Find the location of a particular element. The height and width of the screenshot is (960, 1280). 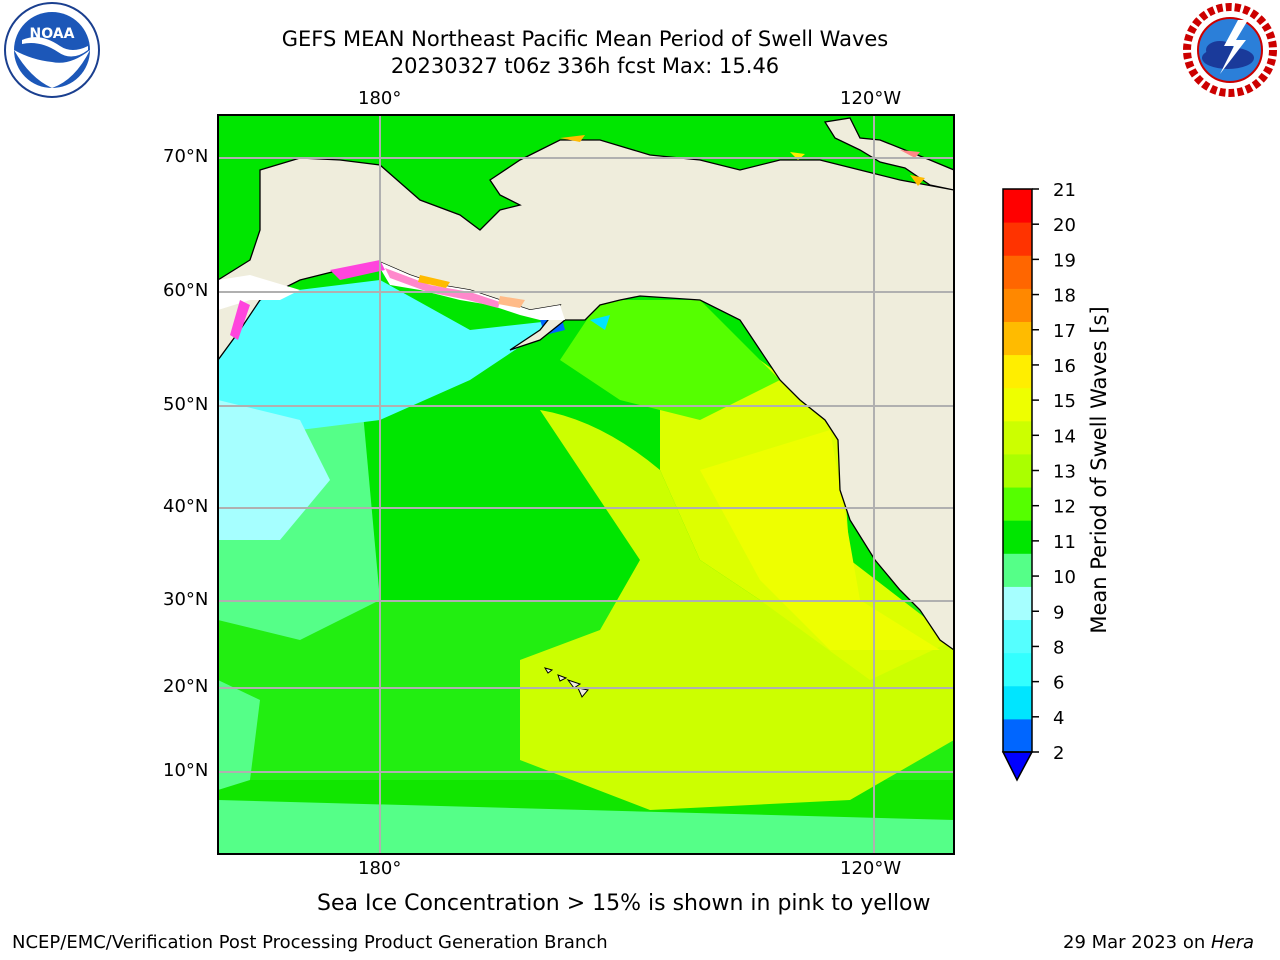

y-tick-60n: 60°N is located at coordinates (186, 290).